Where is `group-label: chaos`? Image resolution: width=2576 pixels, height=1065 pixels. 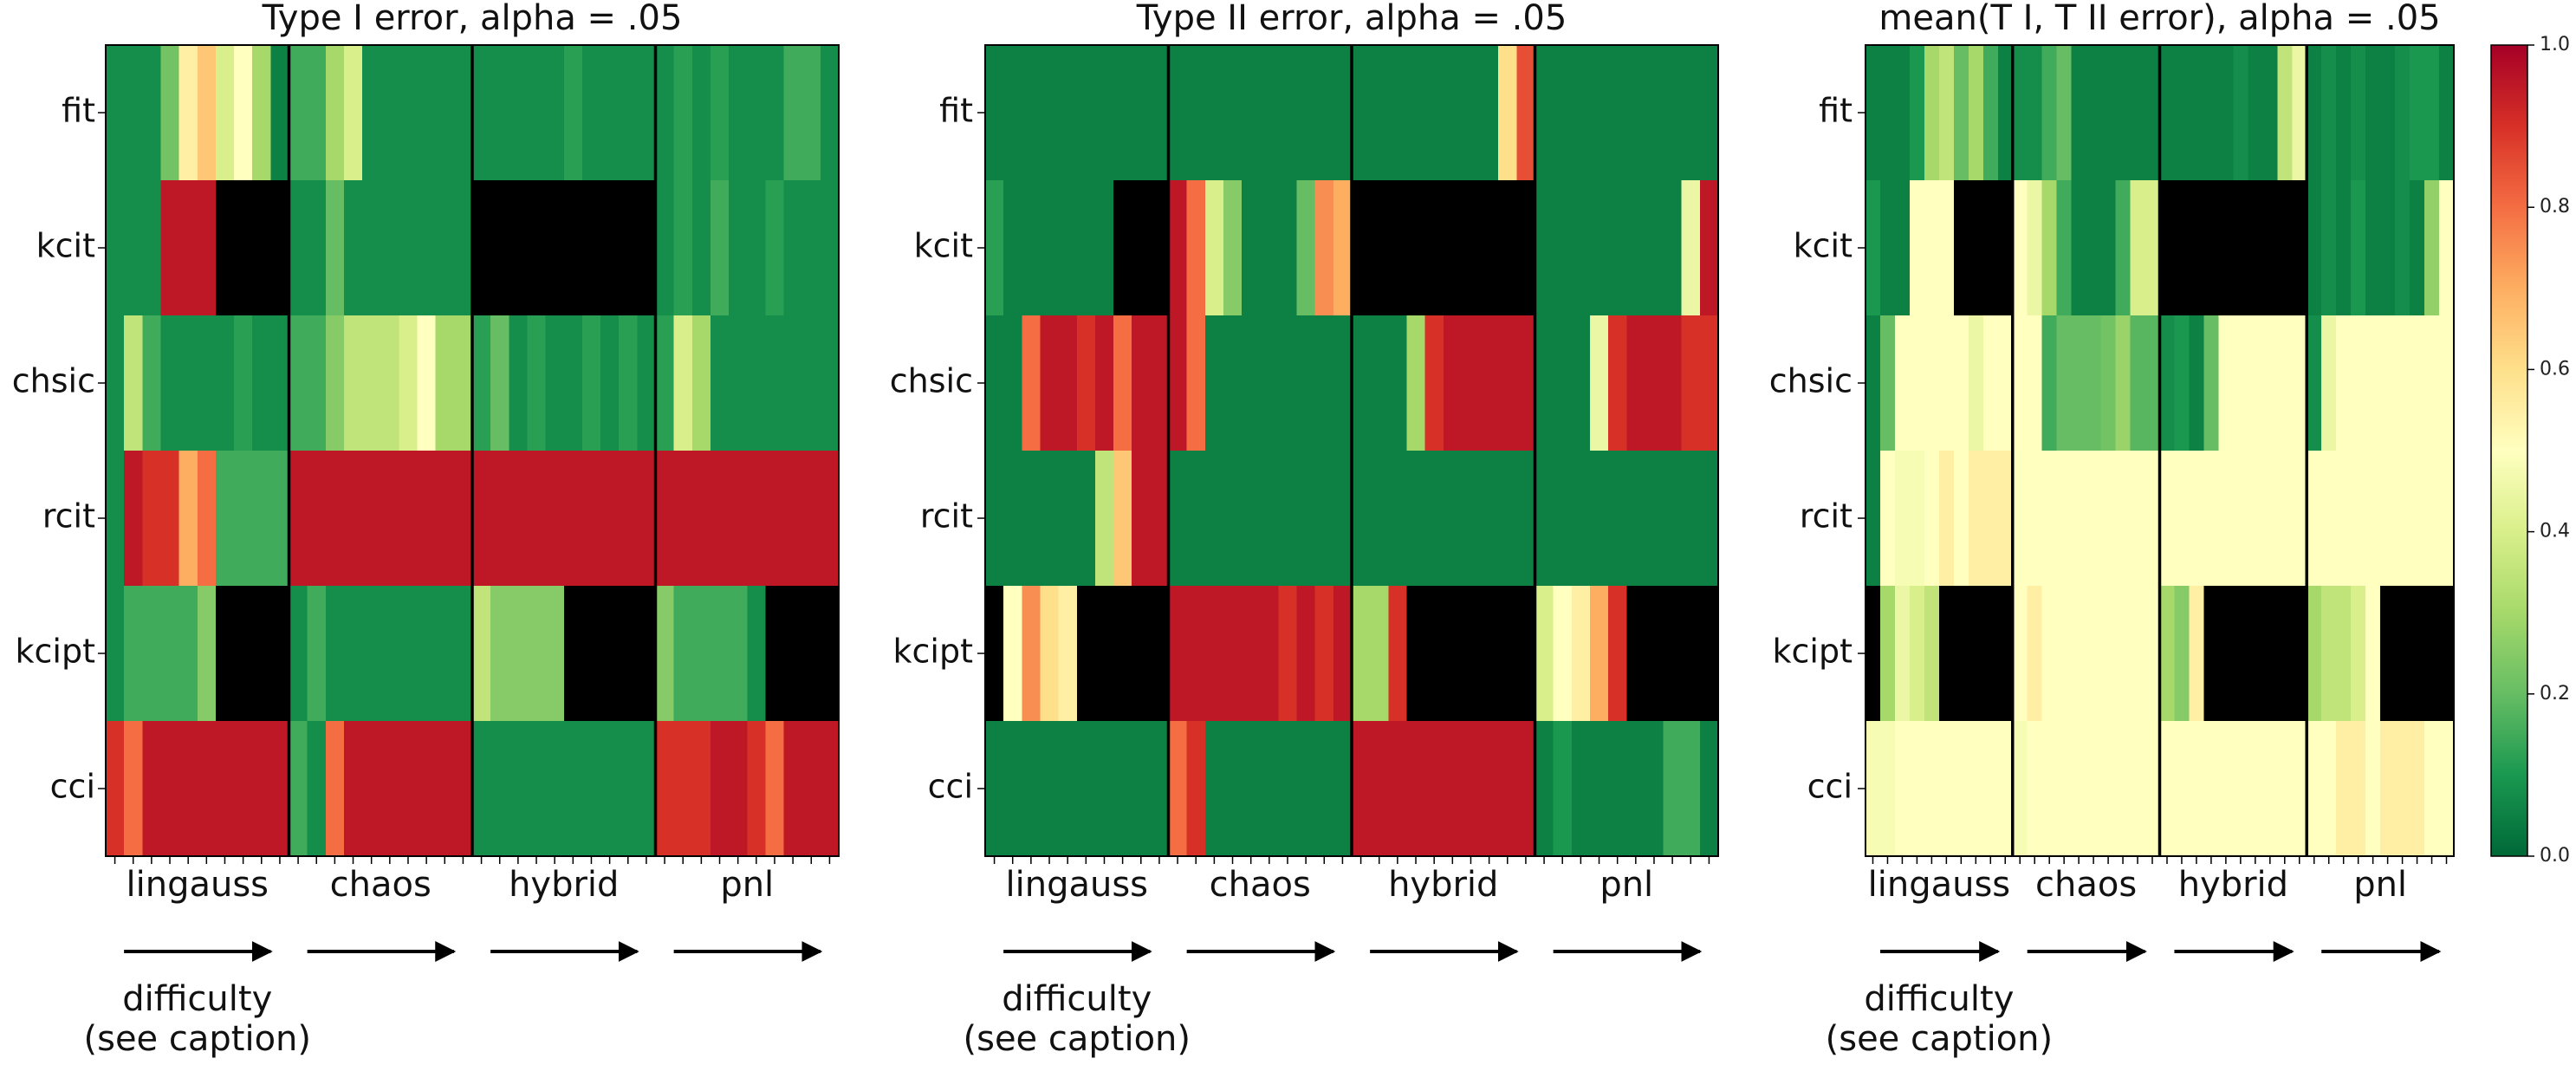 group-label: chaos is located at coordinates (381, 885).